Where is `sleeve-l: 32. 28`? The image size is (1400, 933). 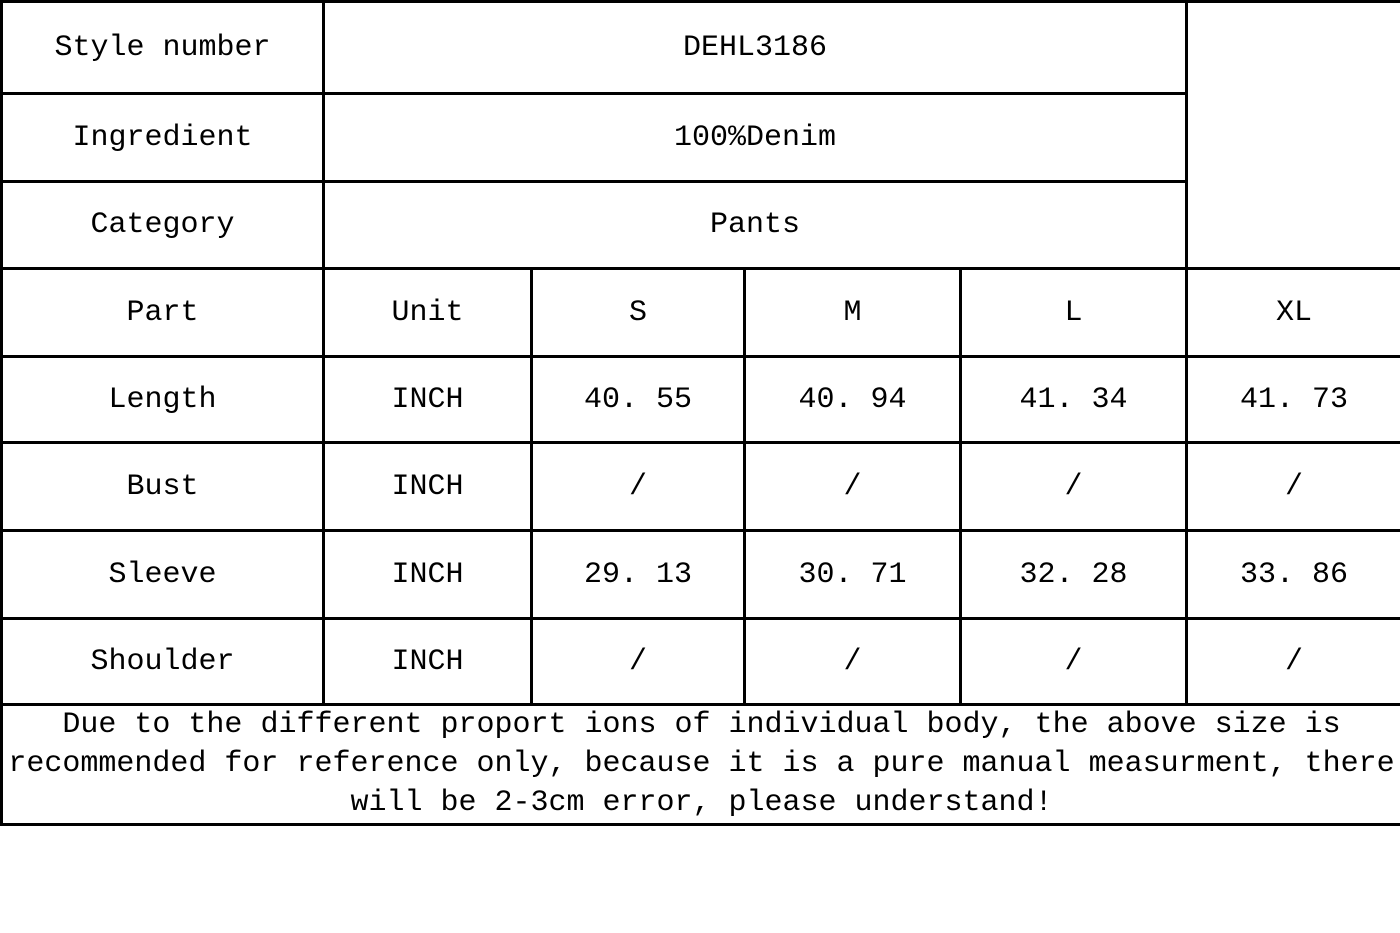 sleeve-l: 32. 28 is located at coordinates (1073, 574).